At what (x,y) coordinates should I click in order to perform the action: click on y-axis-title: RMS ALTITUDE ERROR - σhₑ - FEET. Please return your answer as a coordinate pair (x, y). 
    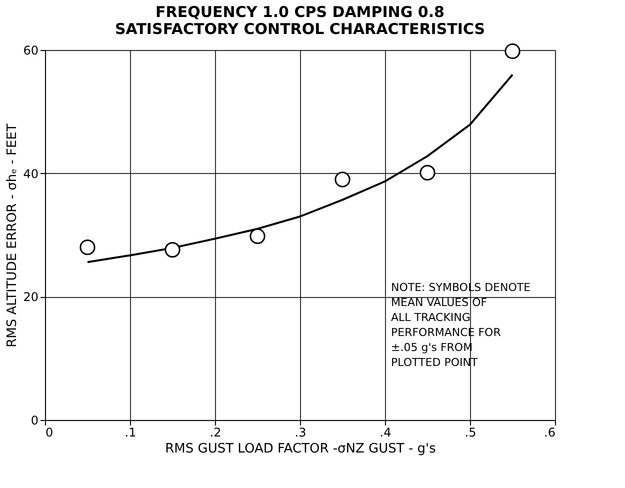
    Looking at the image, I should click on (12, 236).